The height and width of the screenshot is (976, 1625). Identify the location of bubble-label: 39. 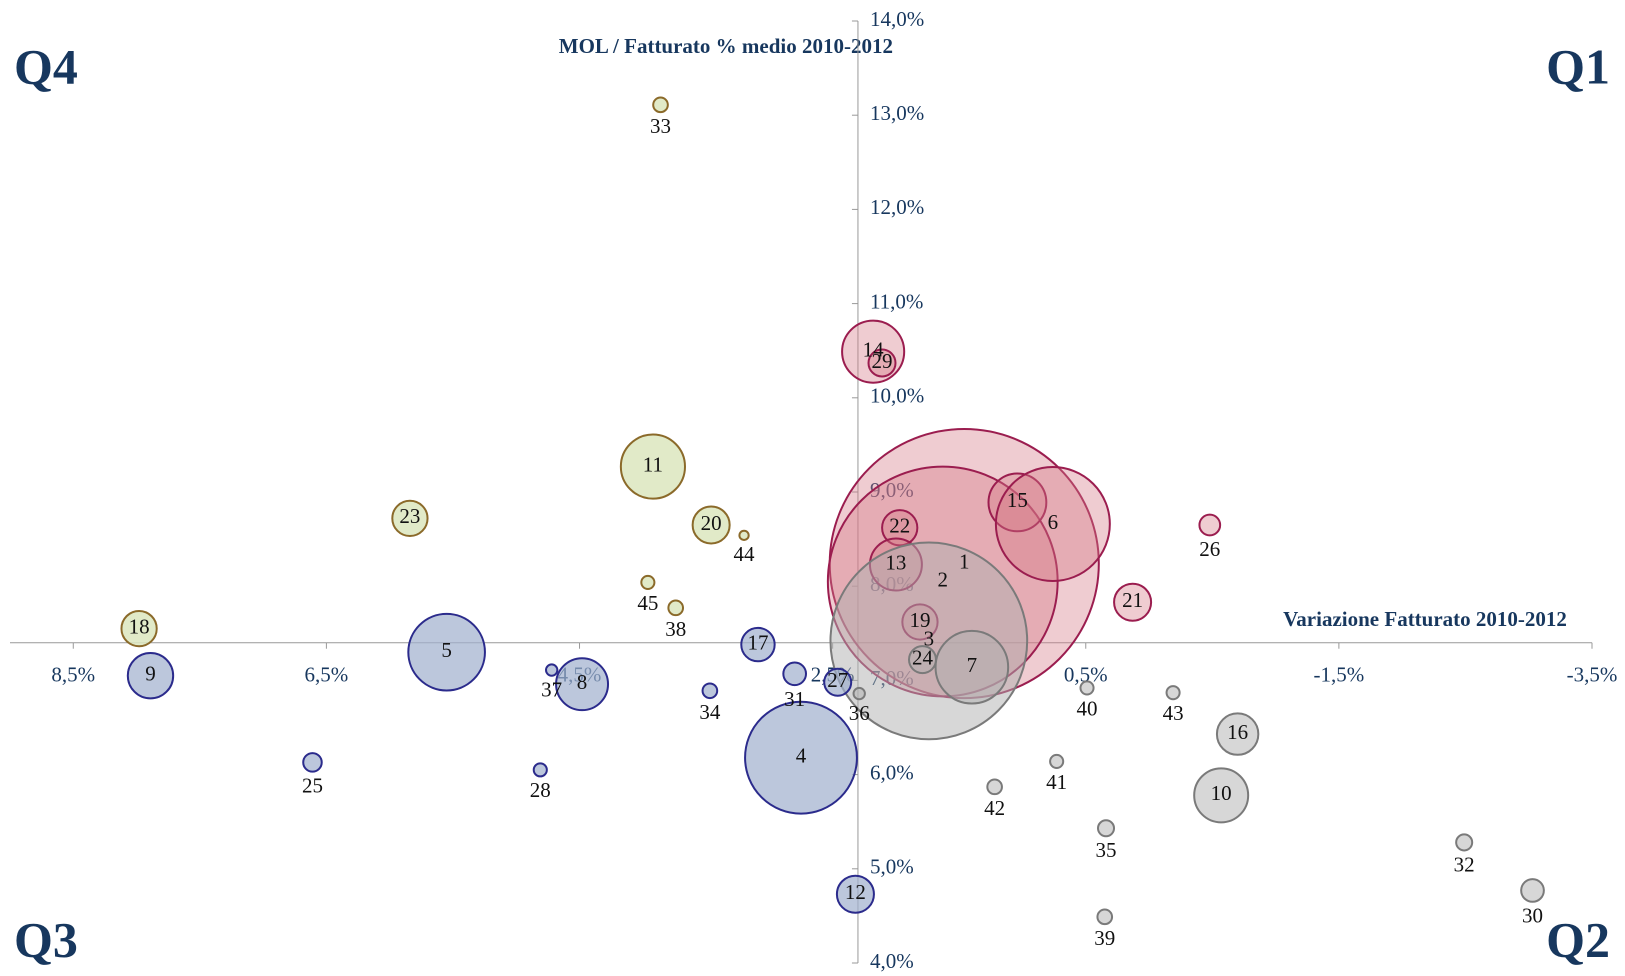
(1104, 938).